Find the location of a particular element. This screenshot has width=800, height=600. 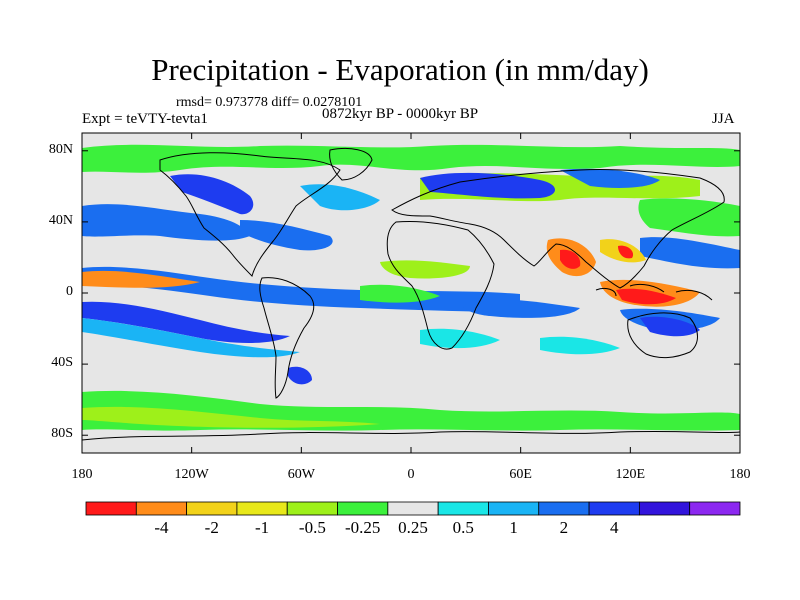

lon-label: 60E is located at coordinates (520, 474).